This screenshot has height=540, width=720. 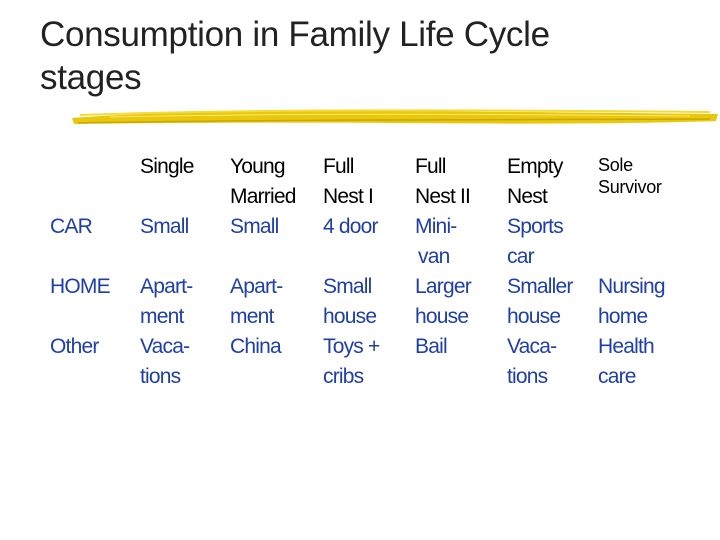 I want to click on cell-line: Larger, so click(x=443, y=286).